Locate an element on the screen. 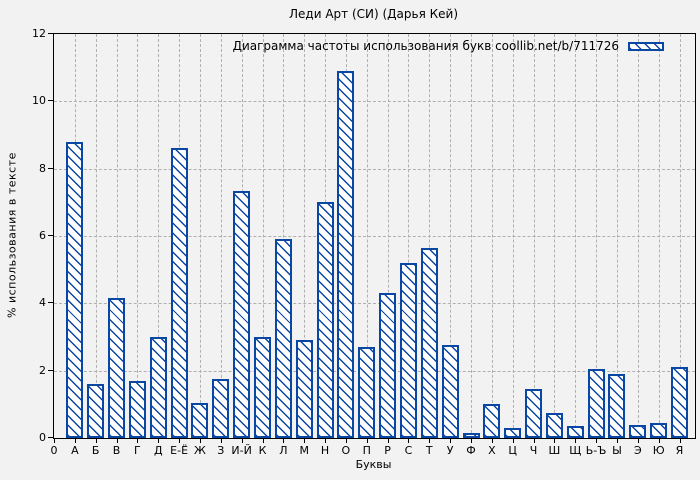 Image resolution: width=700 pixels, height=480 pixels. legend-hatched-swatch is located at coordinates (646, 46).